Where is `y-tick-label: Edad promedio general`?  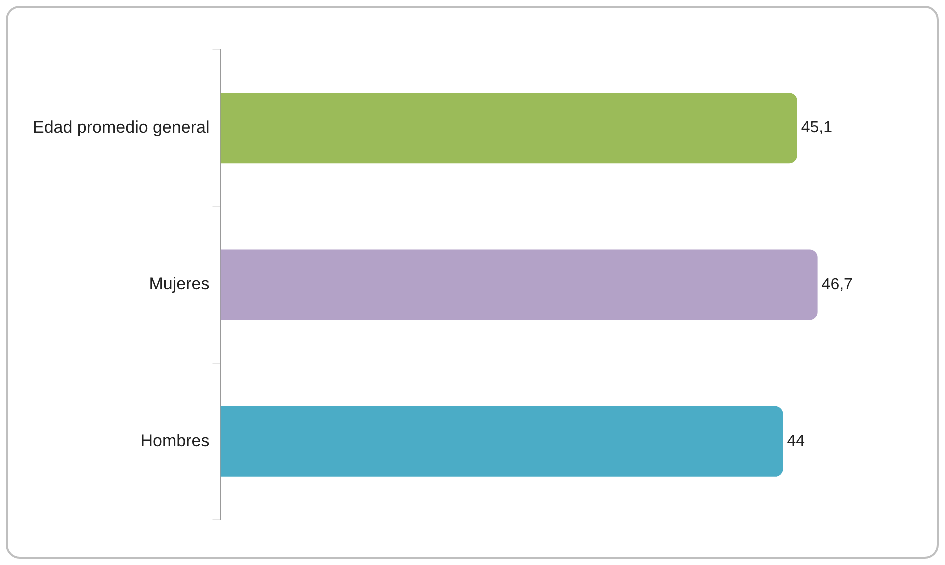
y-tick-label: Edad promedio general is located at coordinates (121, 128).